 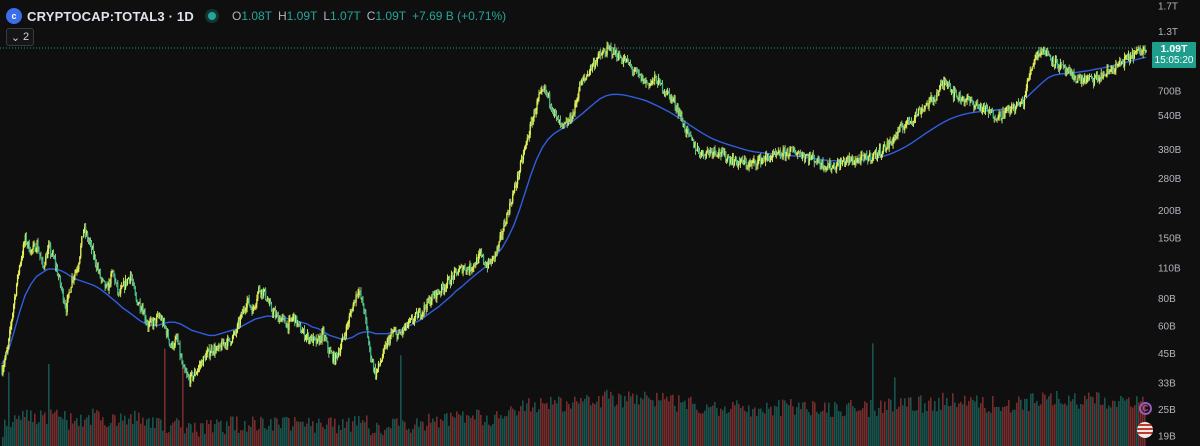 I want to click on y-tick-label: 33B, so click(x=1167, y=384).